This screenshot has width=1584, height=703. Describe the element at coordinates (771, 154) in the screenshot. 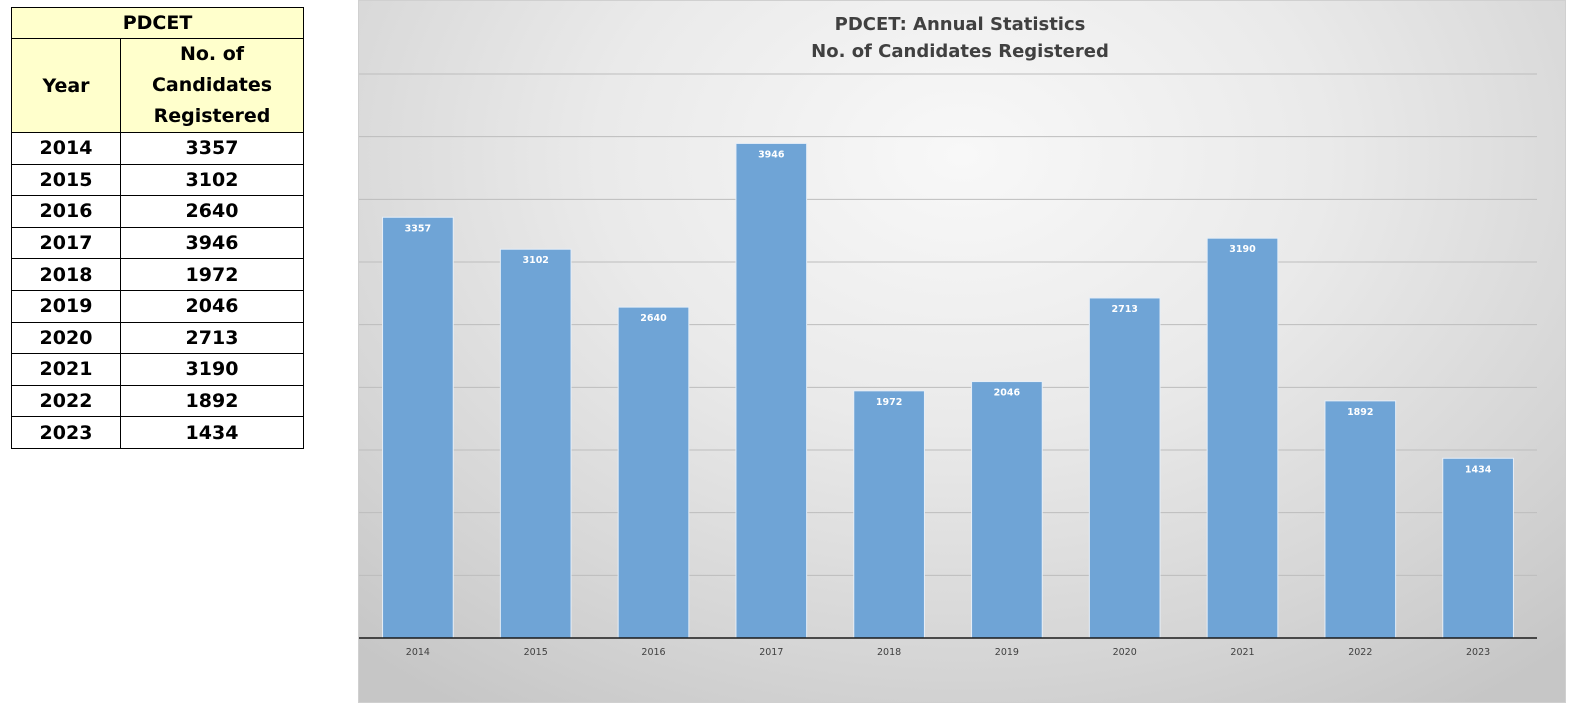

I see `bar-value-label: 3946` at that location.